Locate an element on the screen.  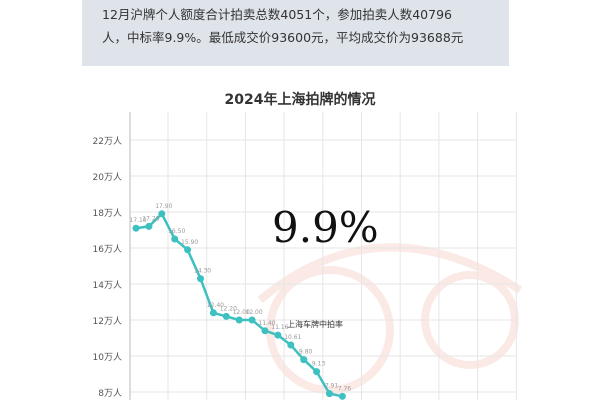
y-tick-label: 12万人 is located at coordinates (107, 321).